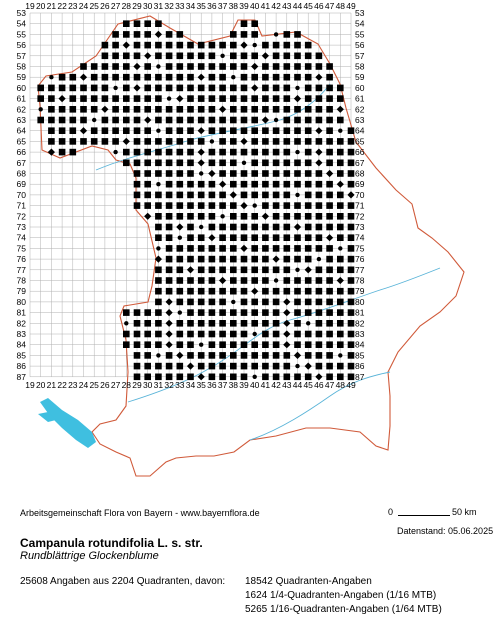  Describe the element at coordinates (191, 385) in the screenshot. I see `x-axis-label-bottom: 34` at that location.